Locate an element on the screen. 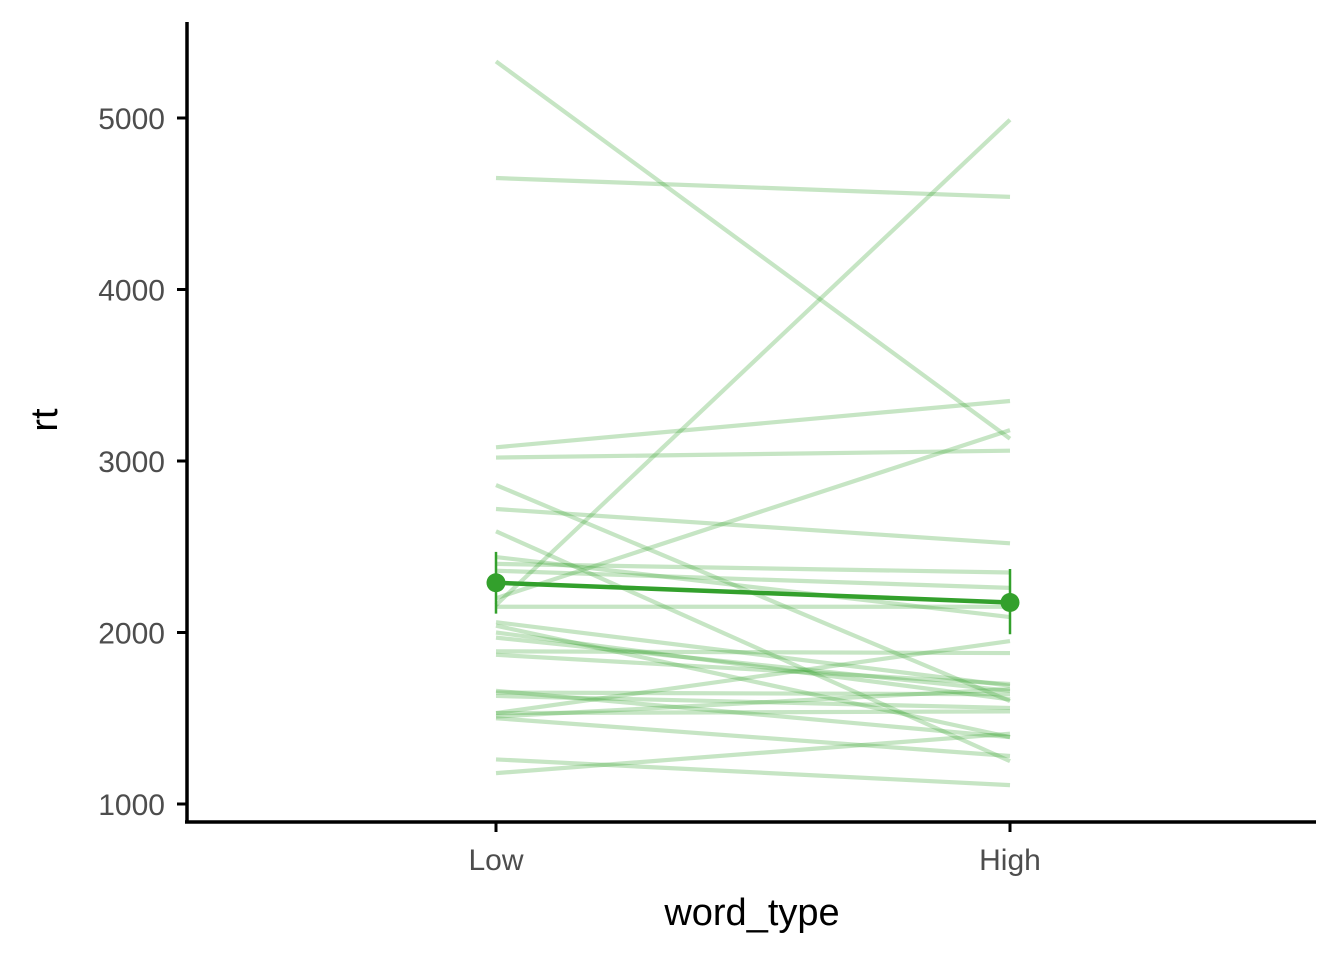 The width and height of the screenshot is (1344, 965). y-tick-label: 5000 is located at coordinates (131, 119).